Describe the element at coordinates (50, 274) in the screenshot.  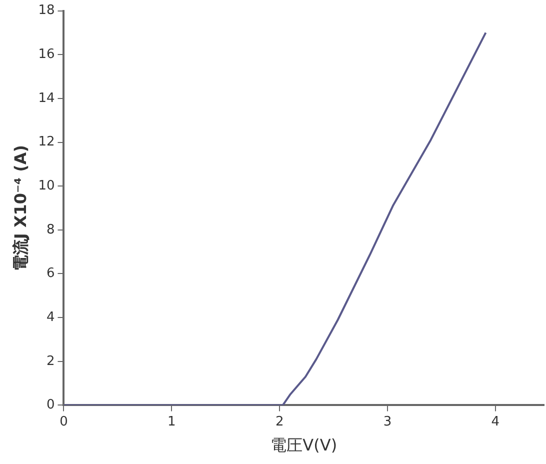
I see `y-tick-label: 6` at that location.